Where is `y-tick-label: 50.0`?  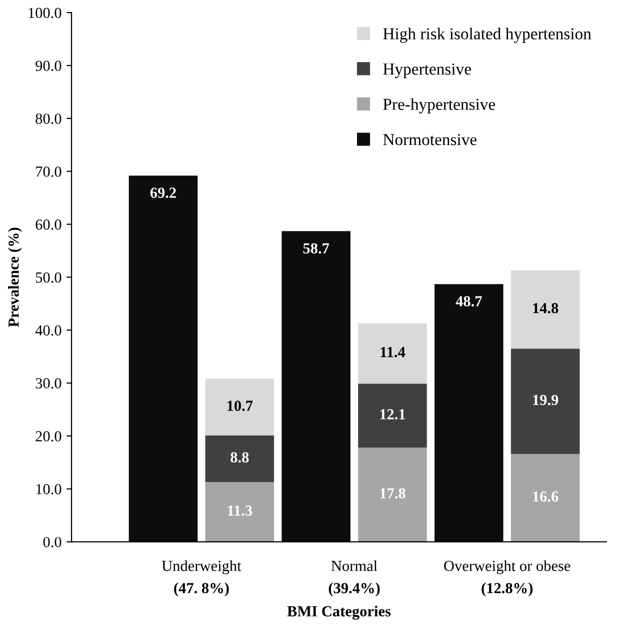
y-tick-label: 50.0 is located at coordinates (49, 277).